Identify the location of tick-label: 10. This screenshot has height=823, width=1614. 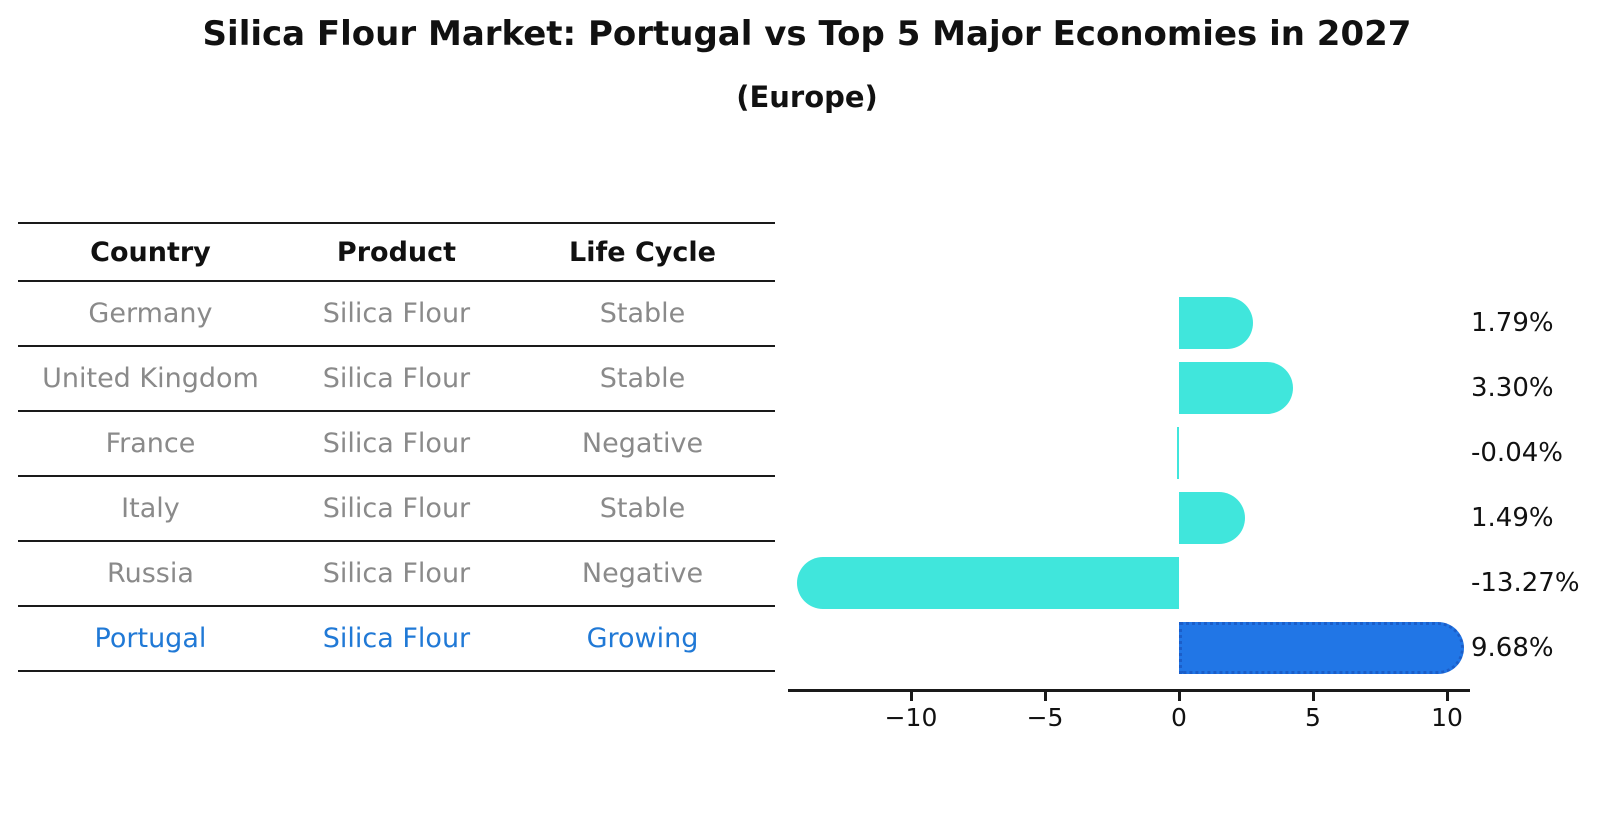
(1447, 717).